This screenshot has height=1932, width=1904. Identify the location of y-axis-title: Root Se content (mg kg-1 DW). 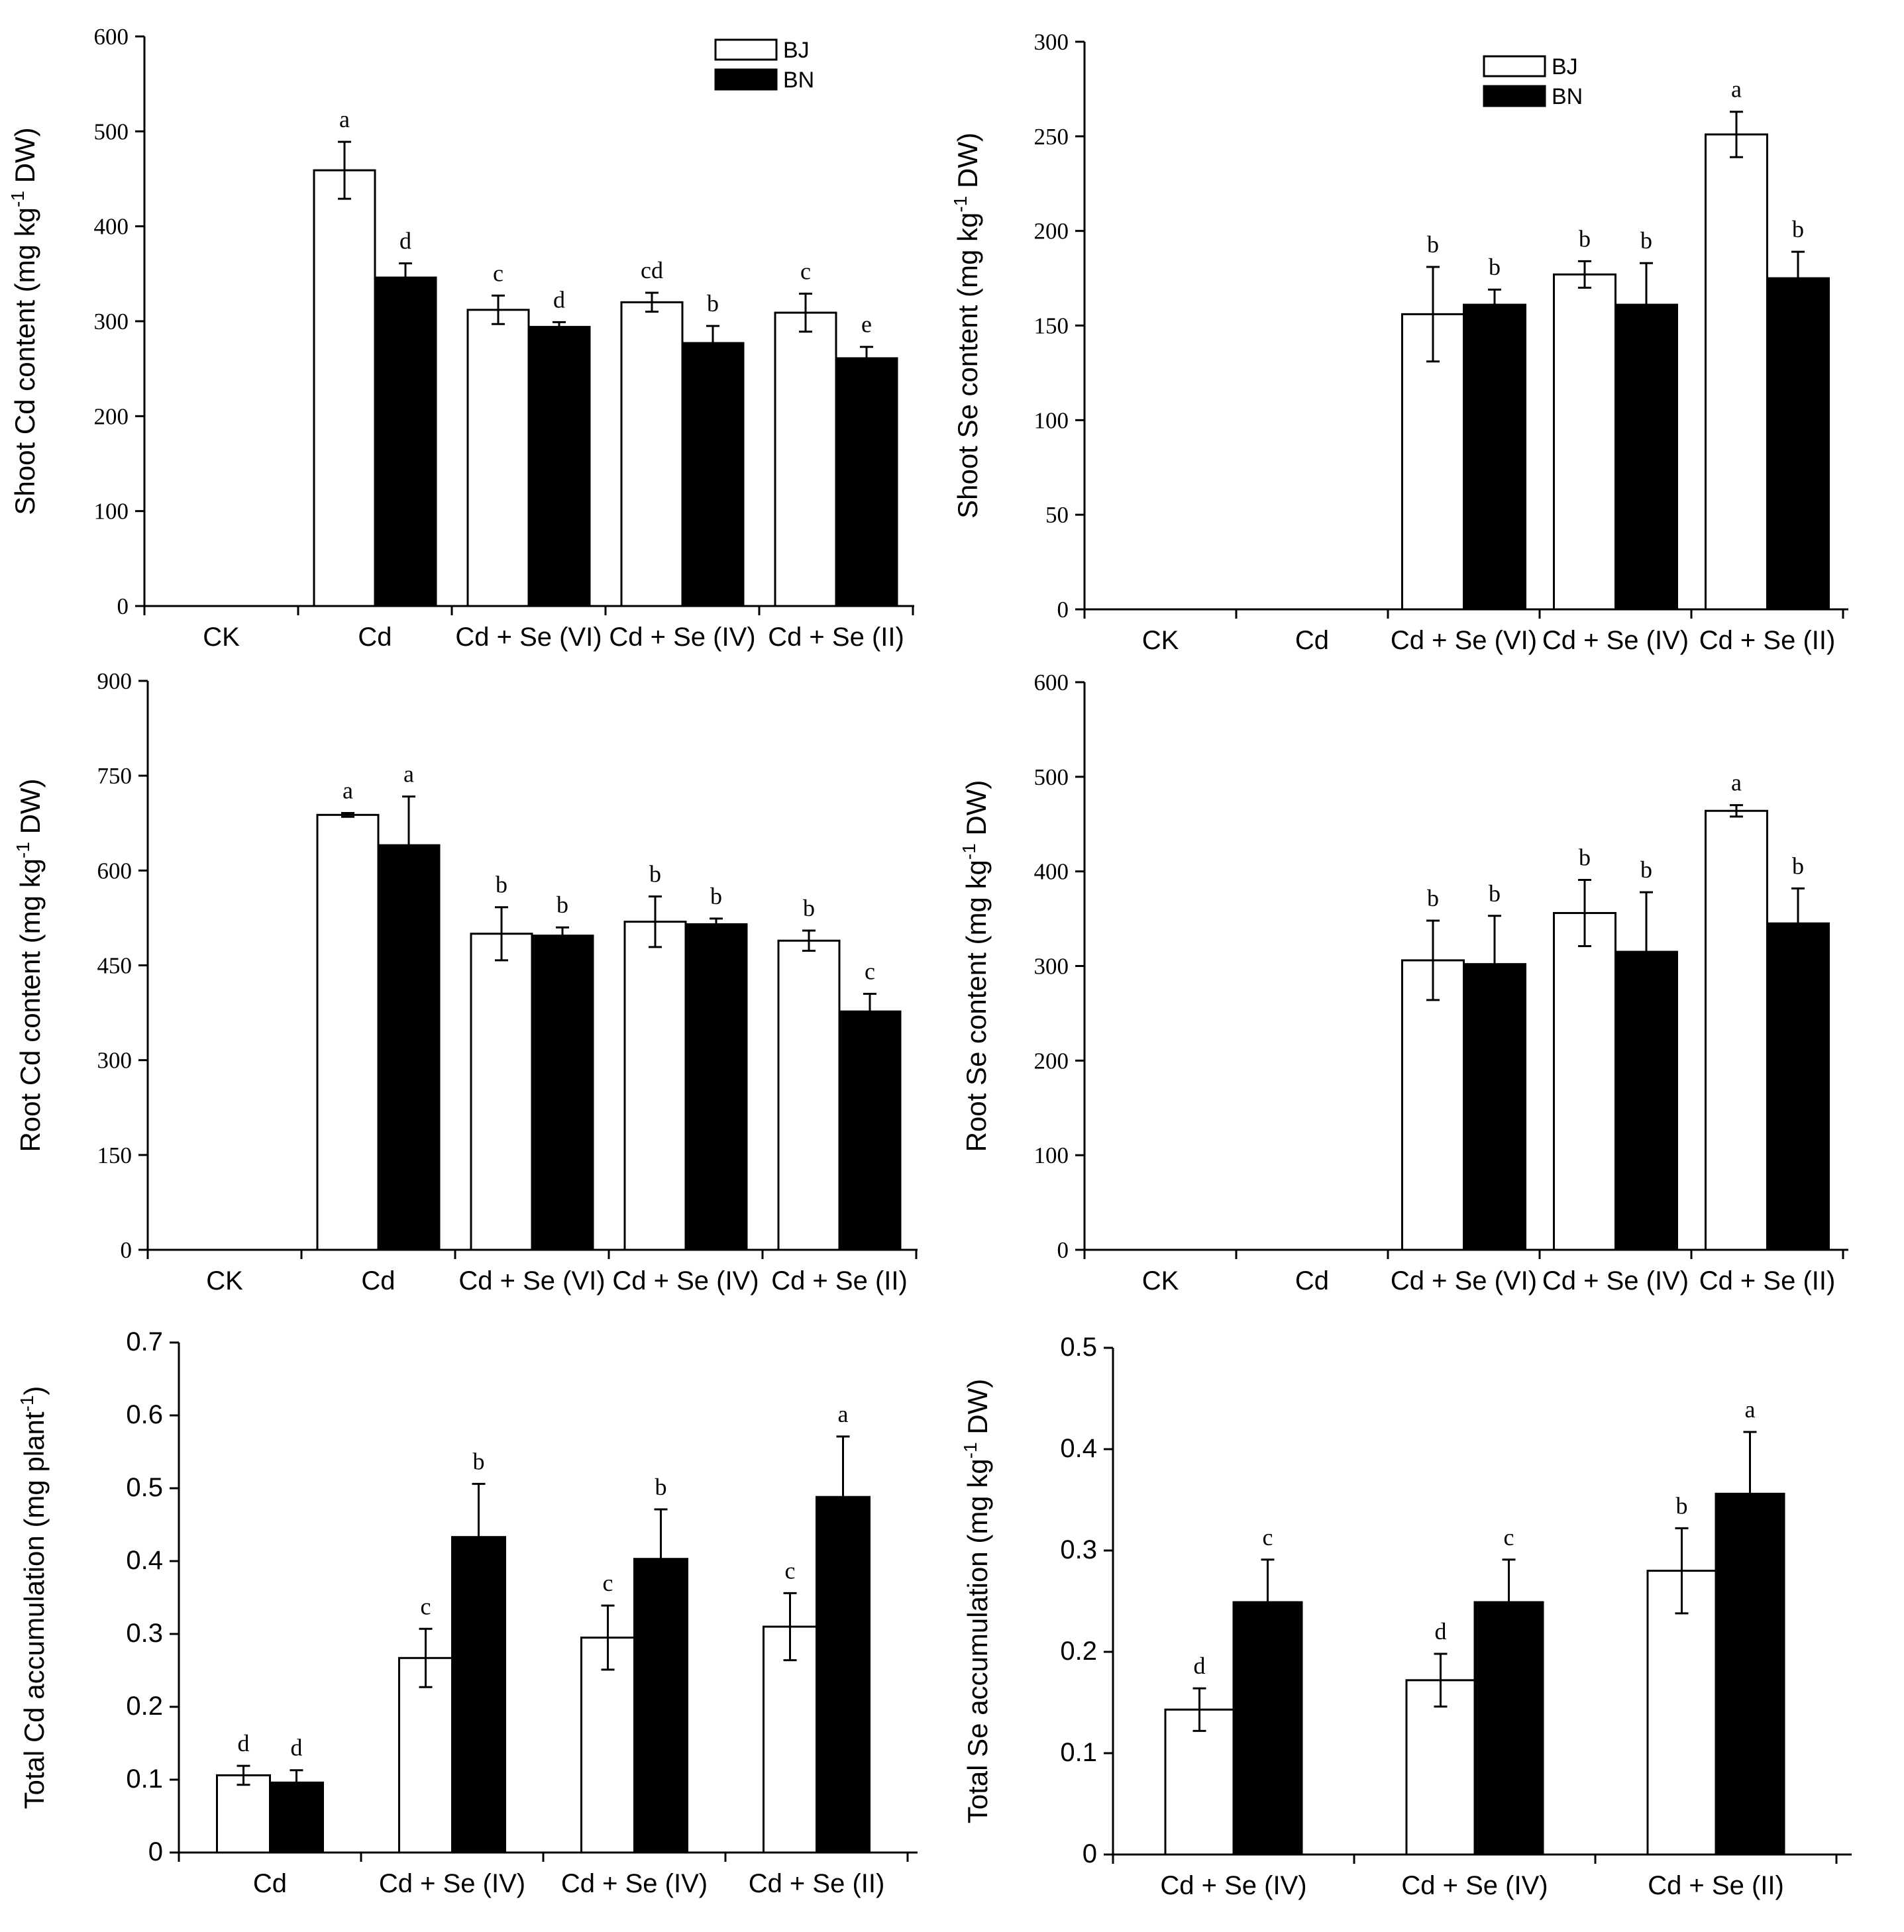
(975, 966).